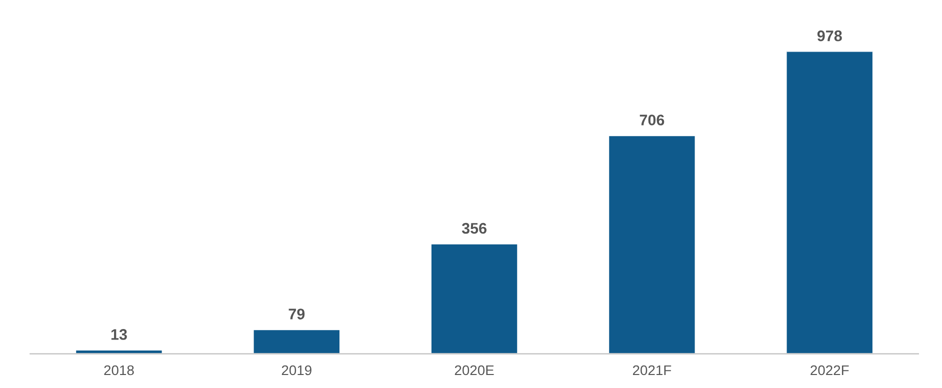  Describe the element at coordinates (652, 120) in the screenshot. I see `data-label: 706` at that location.